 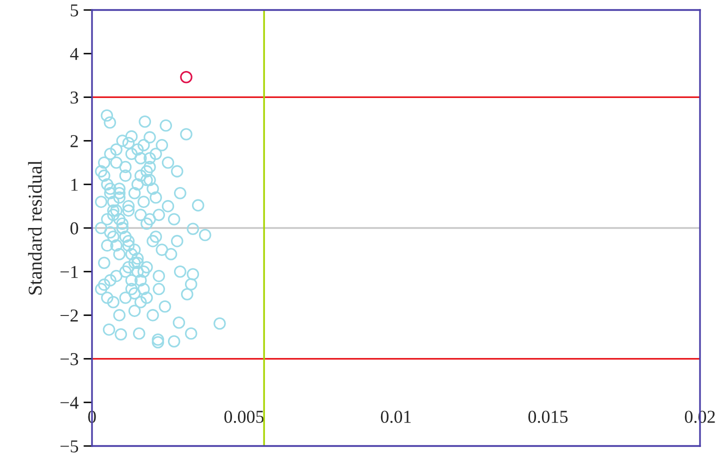 I want to click on y-tick-label: −5, so click(x=69, y=446).